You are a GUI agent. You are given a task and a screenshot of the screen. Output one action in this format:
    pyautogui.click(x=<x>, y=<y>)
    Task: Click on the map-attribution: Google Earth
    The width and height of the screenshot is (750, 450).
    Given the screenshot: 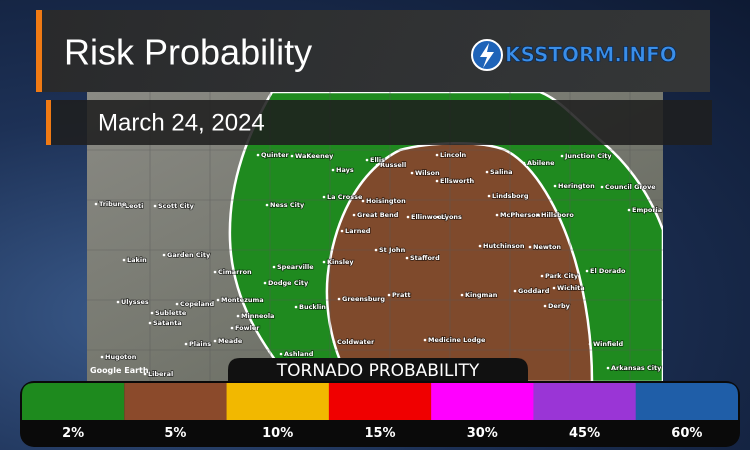 What is the action you would take?
    pyautogui.click(x=119, y=370)
    